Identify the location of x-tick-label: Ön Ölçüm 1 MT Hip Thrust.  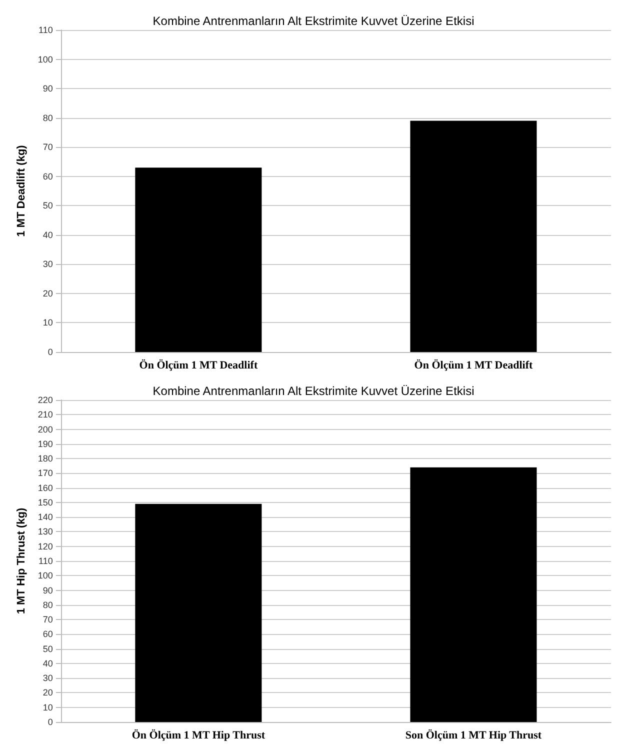
(199, 735).